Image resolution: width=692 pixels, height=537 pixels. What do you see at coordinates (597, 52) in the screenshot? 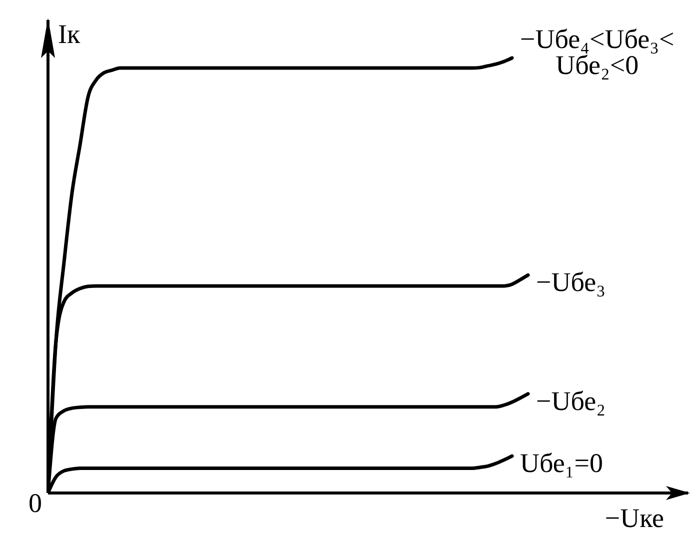
I see `series-label: −Uбе₄<Uбе₃<Uбе₂<0` at bounding box center [597, 52].